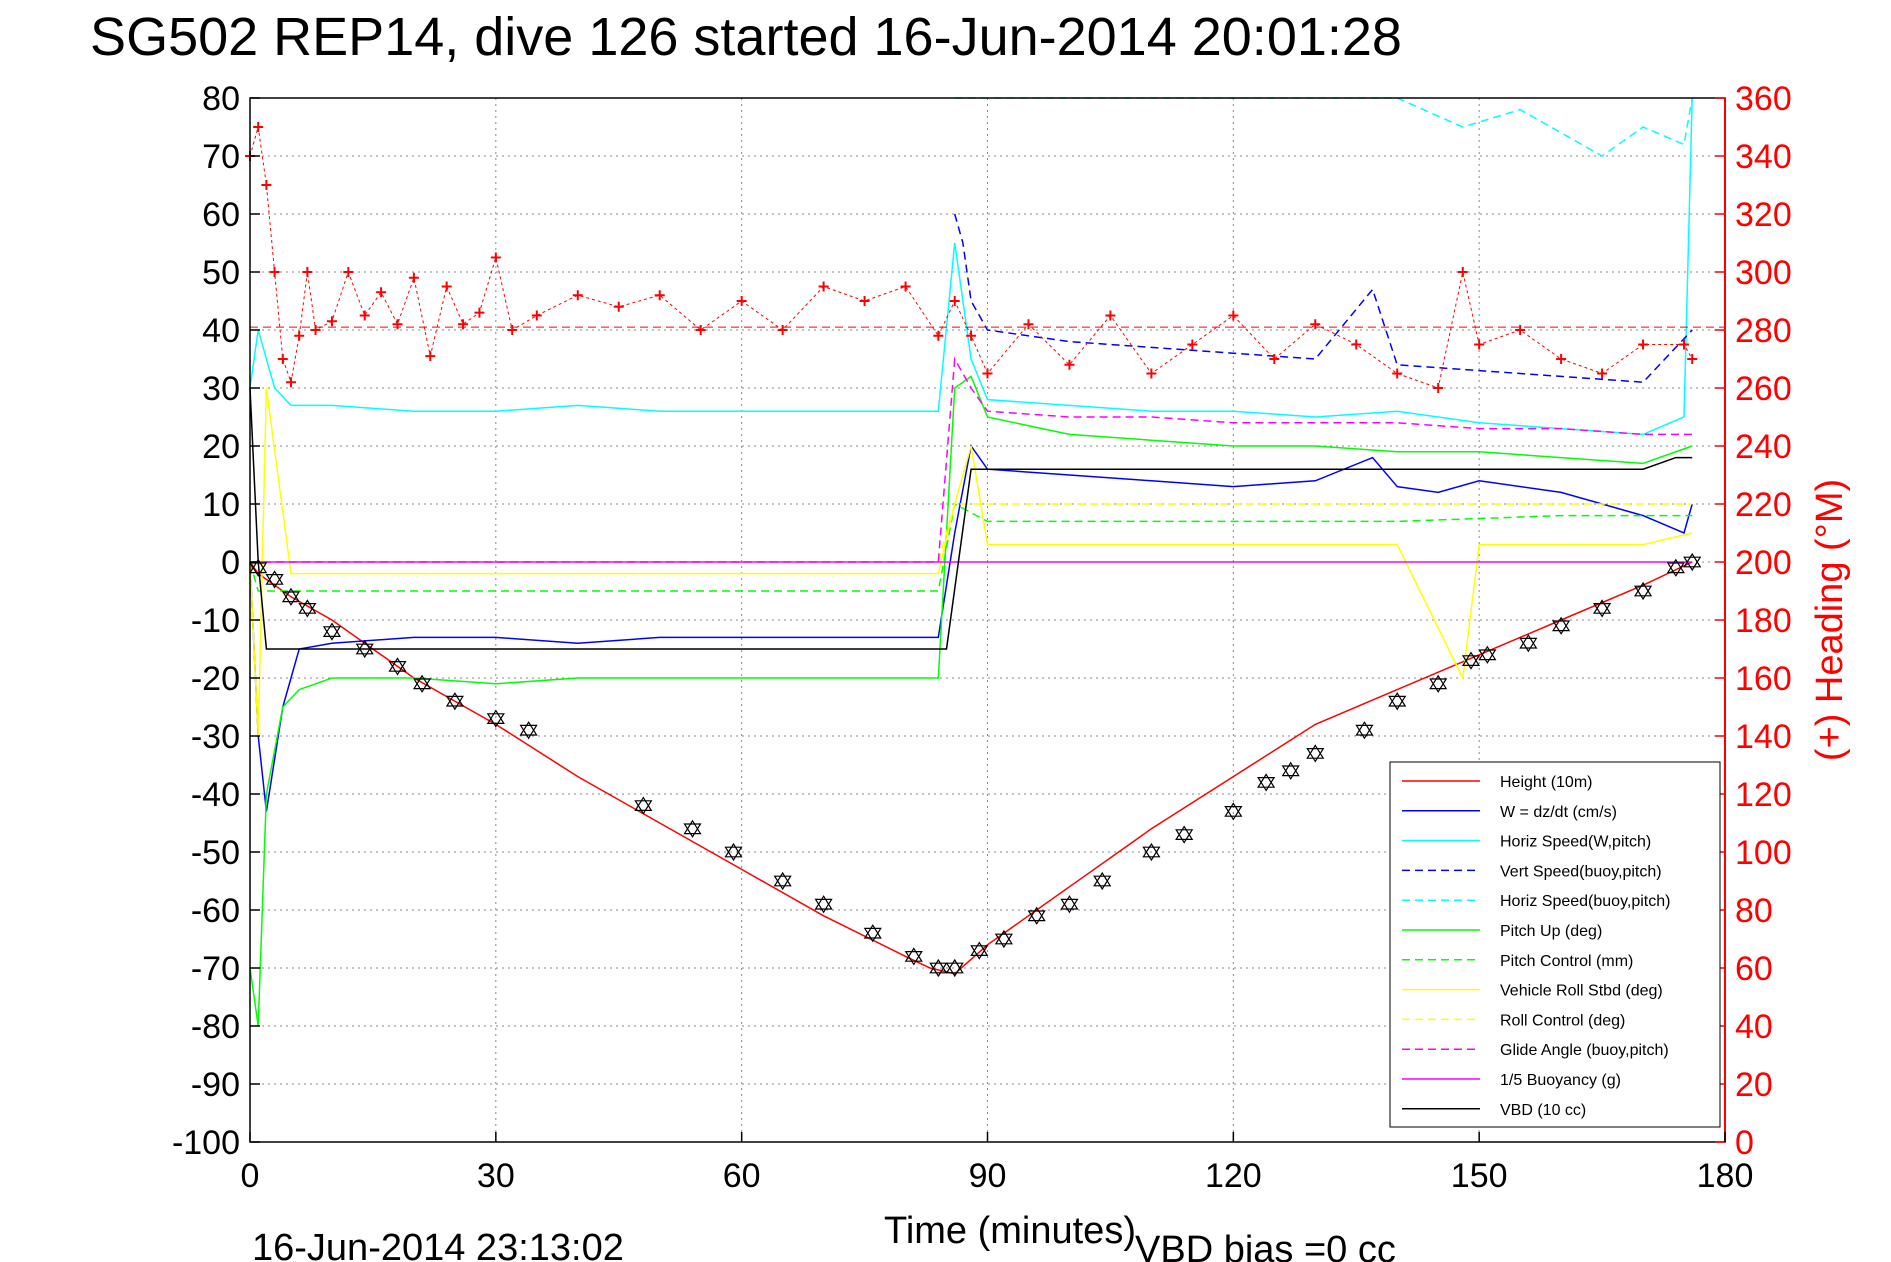 Image resolution: width=1891 pixels, height=1262 pixels. Describe the element at coordinates (1546, 782) in the screenshot. I see `legend-label: Height (10m)` at that location.